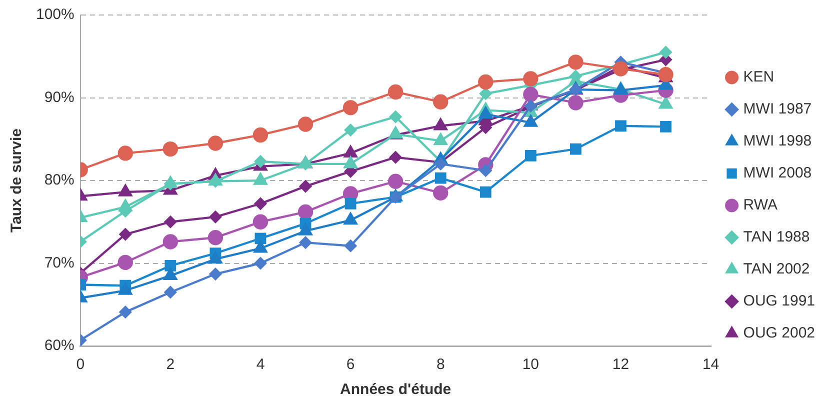 This screenshot has width=835, height=407. What do you see at coordinates (260, 365) in the screenshot?
I see `x-tick-label: 4` at bounding box center [260, 365].